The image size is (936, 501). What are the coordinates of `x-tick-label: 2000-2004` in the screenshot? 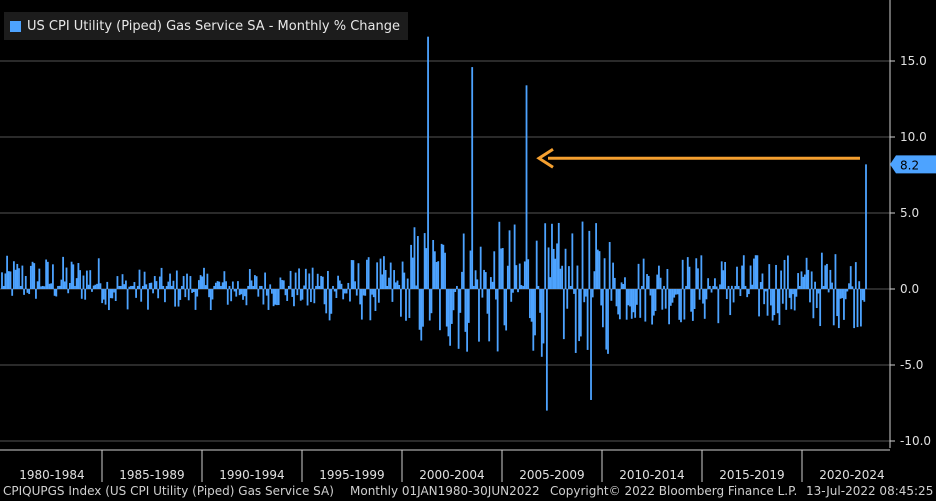 It's located at (451, 475).